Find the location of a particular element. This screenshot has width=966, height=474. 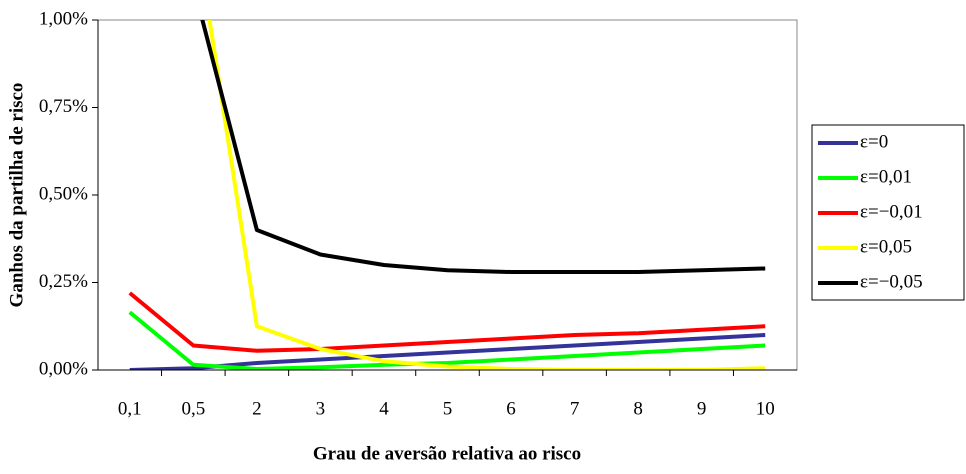

x-tick-label: 6 is located at coordinates (511, 408).